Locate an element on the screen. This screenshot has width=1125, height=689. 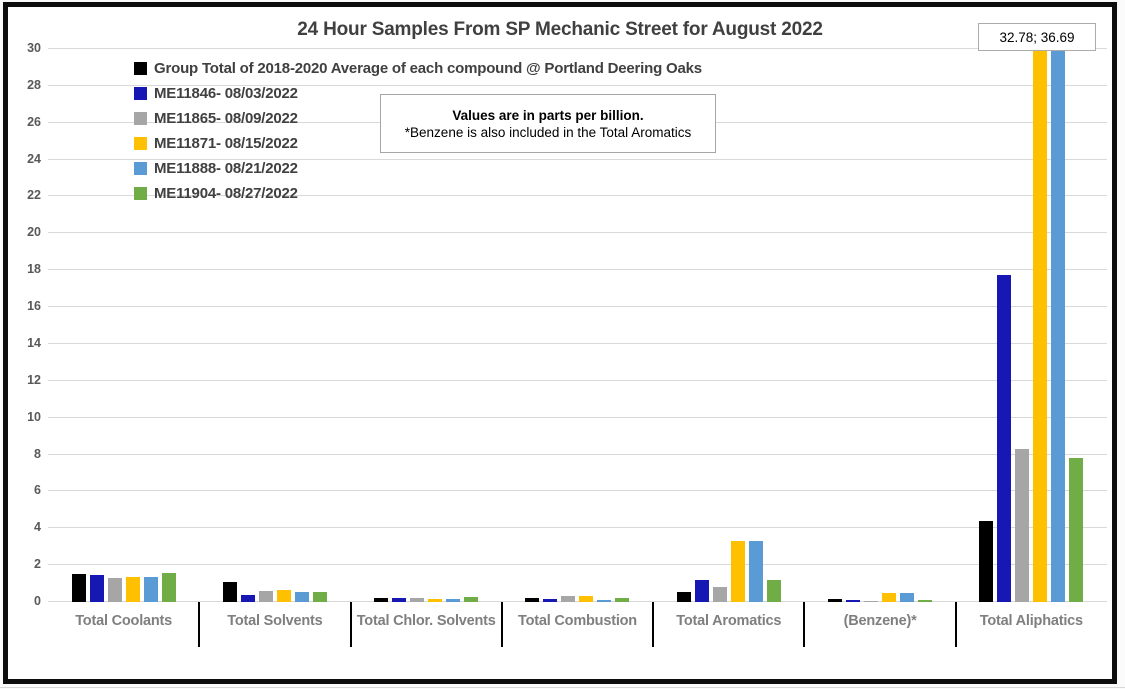
y-tick-label: 2 is located at coordinates (37, 564).